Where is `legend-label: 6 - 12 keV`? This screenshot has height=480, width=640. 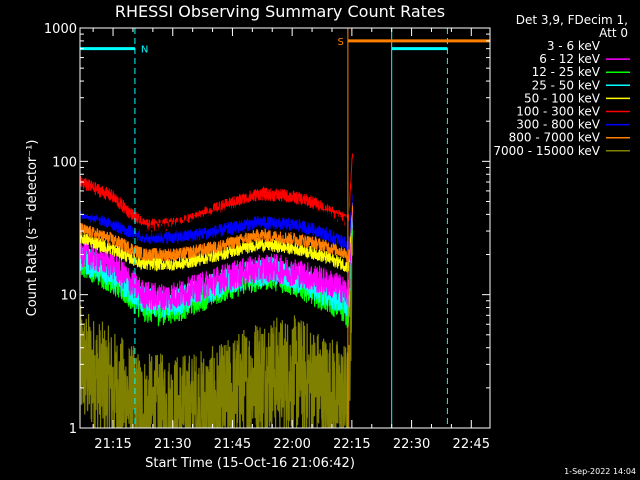
legend-label: 6 - 12 keV is located at coordinates (570, 59).